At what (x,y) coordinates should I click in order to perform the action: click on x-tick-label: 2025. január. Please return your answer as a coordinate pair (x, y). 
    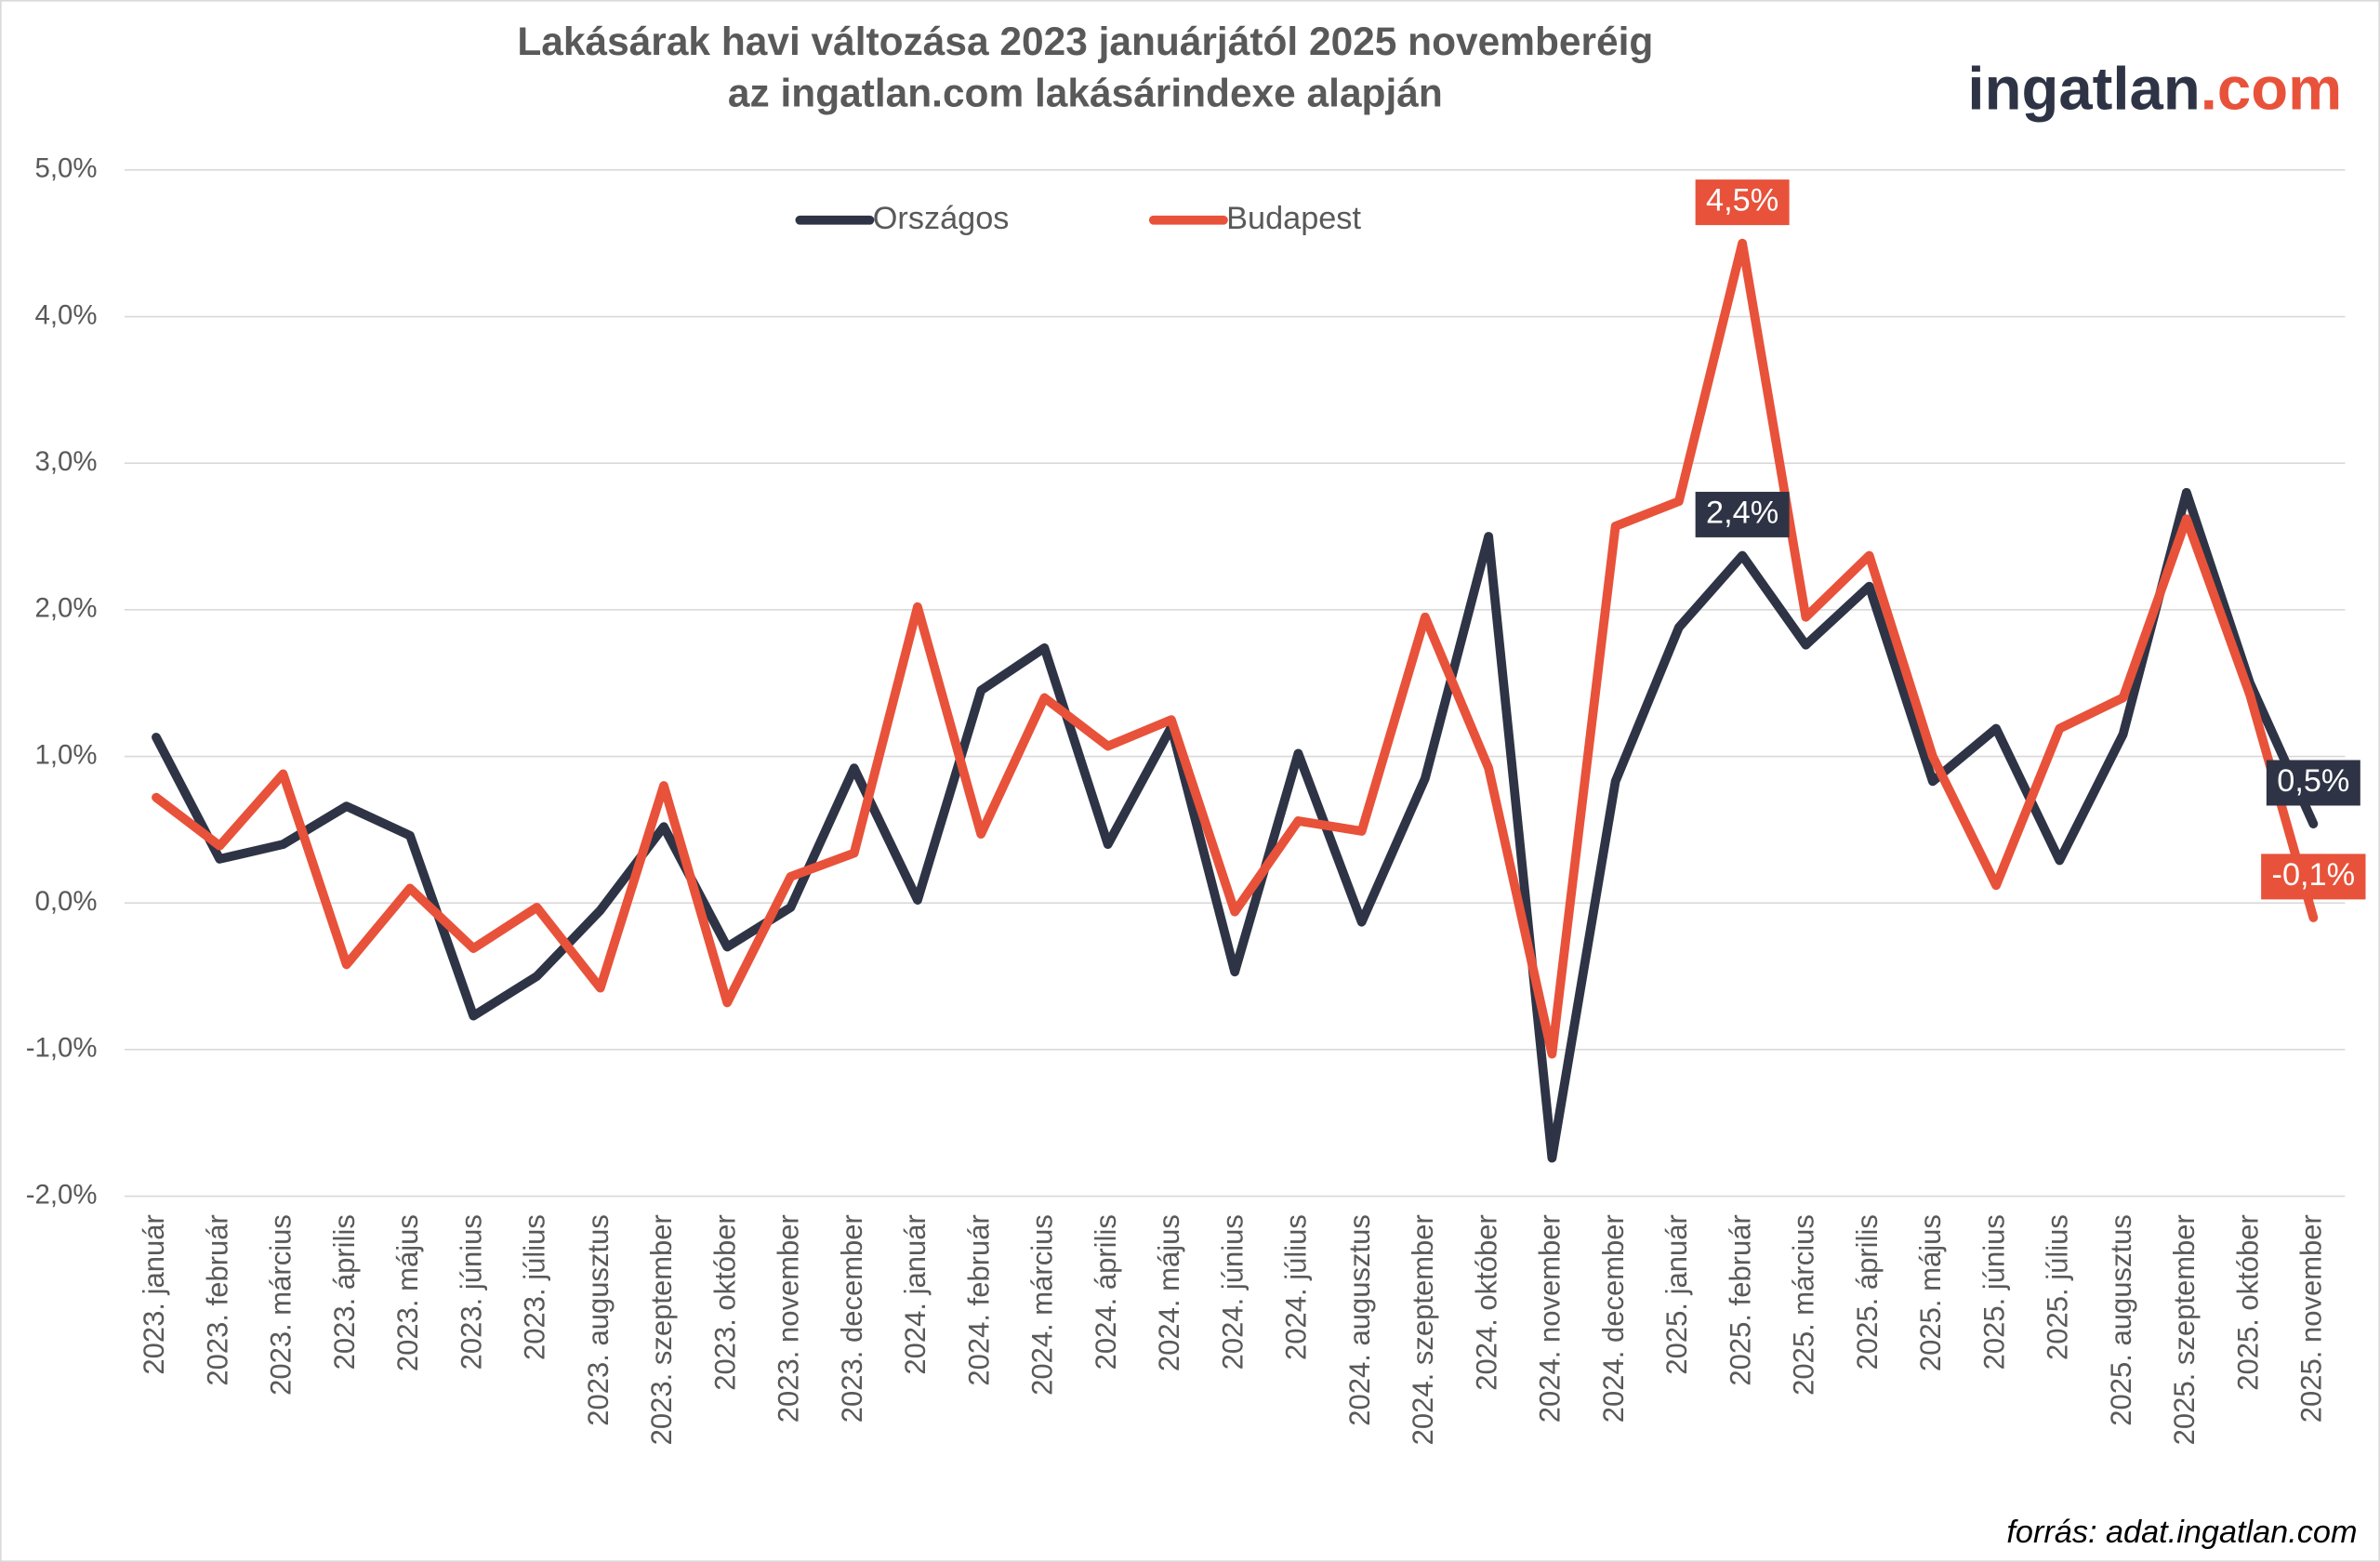
    Looking at the image, I should click on (1676, 1294).